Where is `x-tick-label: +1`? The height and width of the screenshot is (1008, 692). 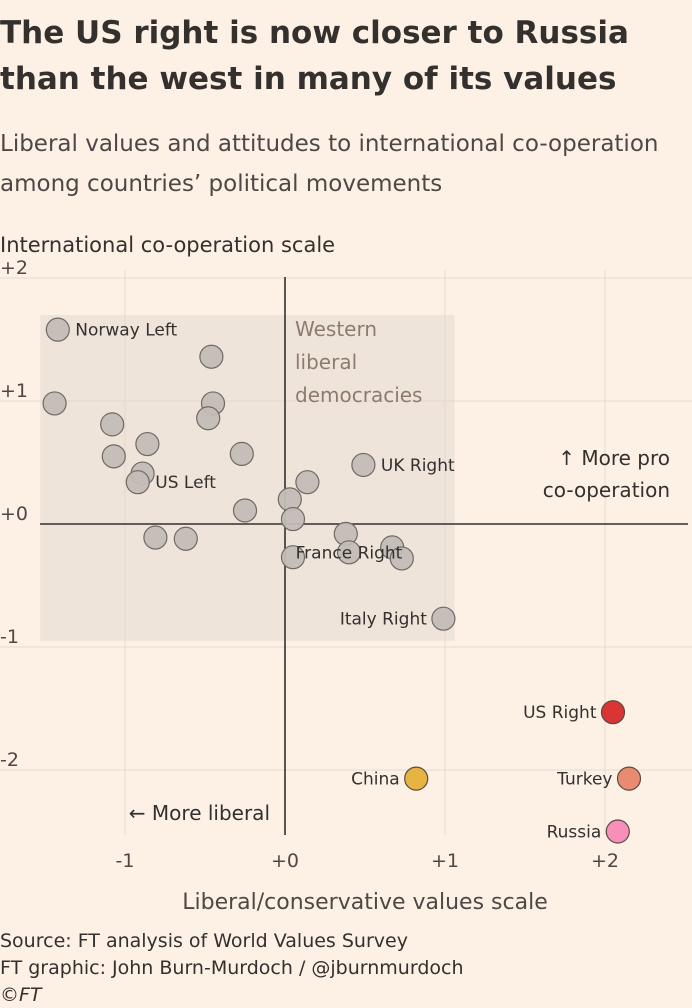
x-tick-label: +1 is located at coordinates (445, 861).